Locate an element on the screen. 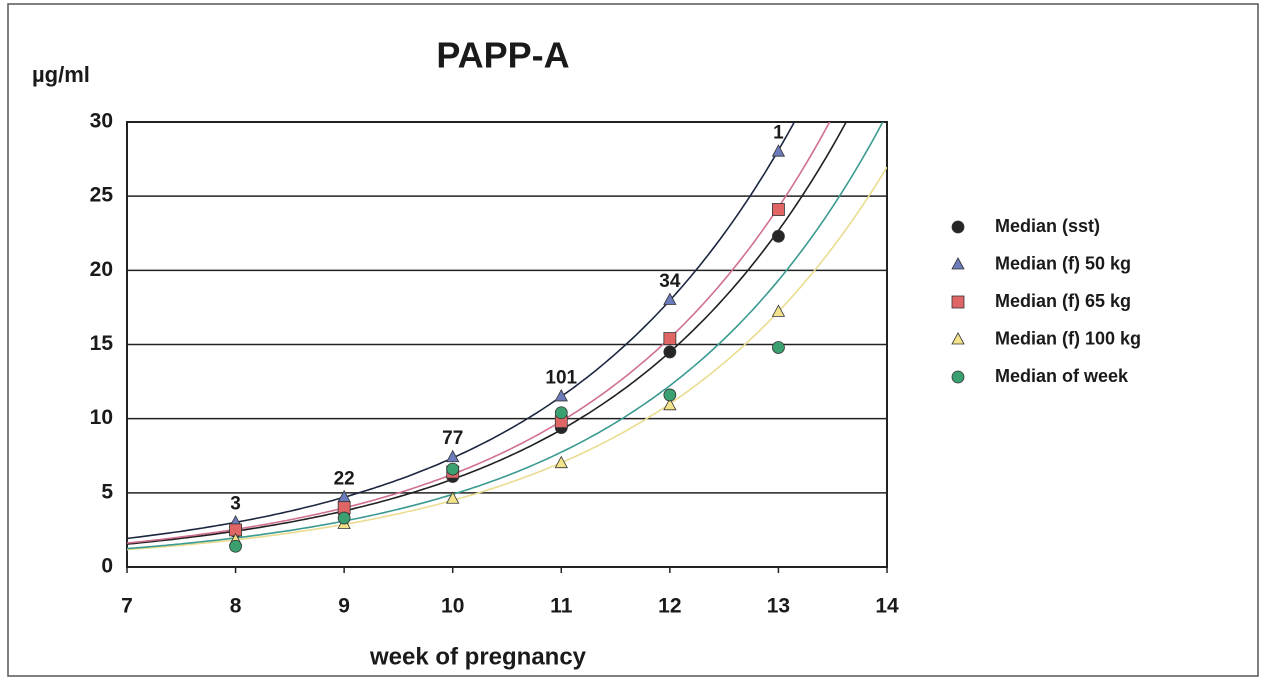 This screenshot has width=1264, height=681. x-tick-label: 13 is located at coordinates (778, 606).